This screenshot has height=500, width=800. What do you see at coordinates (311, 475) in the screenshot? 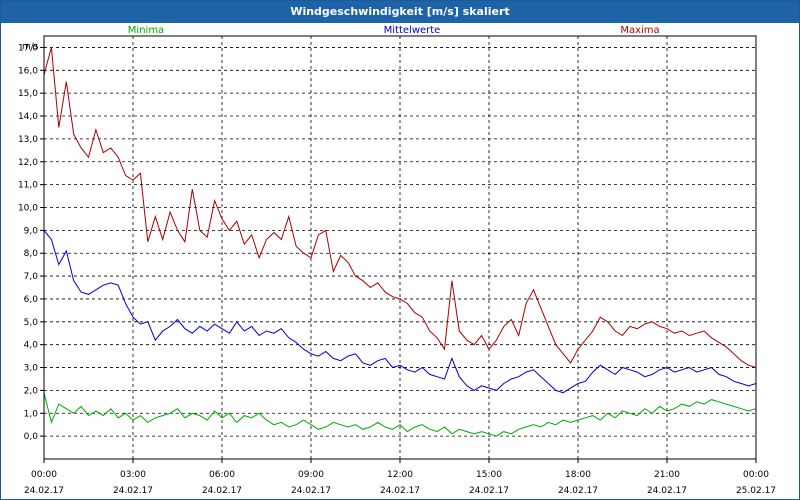
I see `x-tick-time-label: 09:00` at bounding box center [311, 475].